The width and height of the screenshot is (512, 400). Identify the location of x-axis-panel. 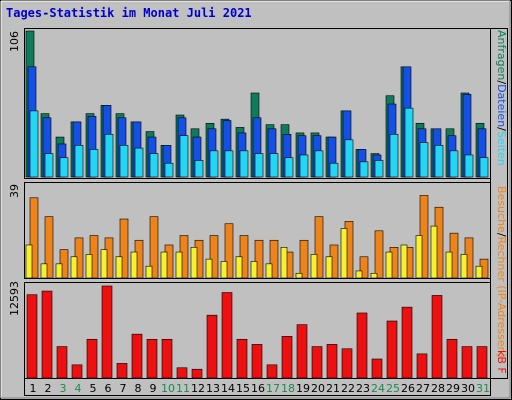
(257, 387).